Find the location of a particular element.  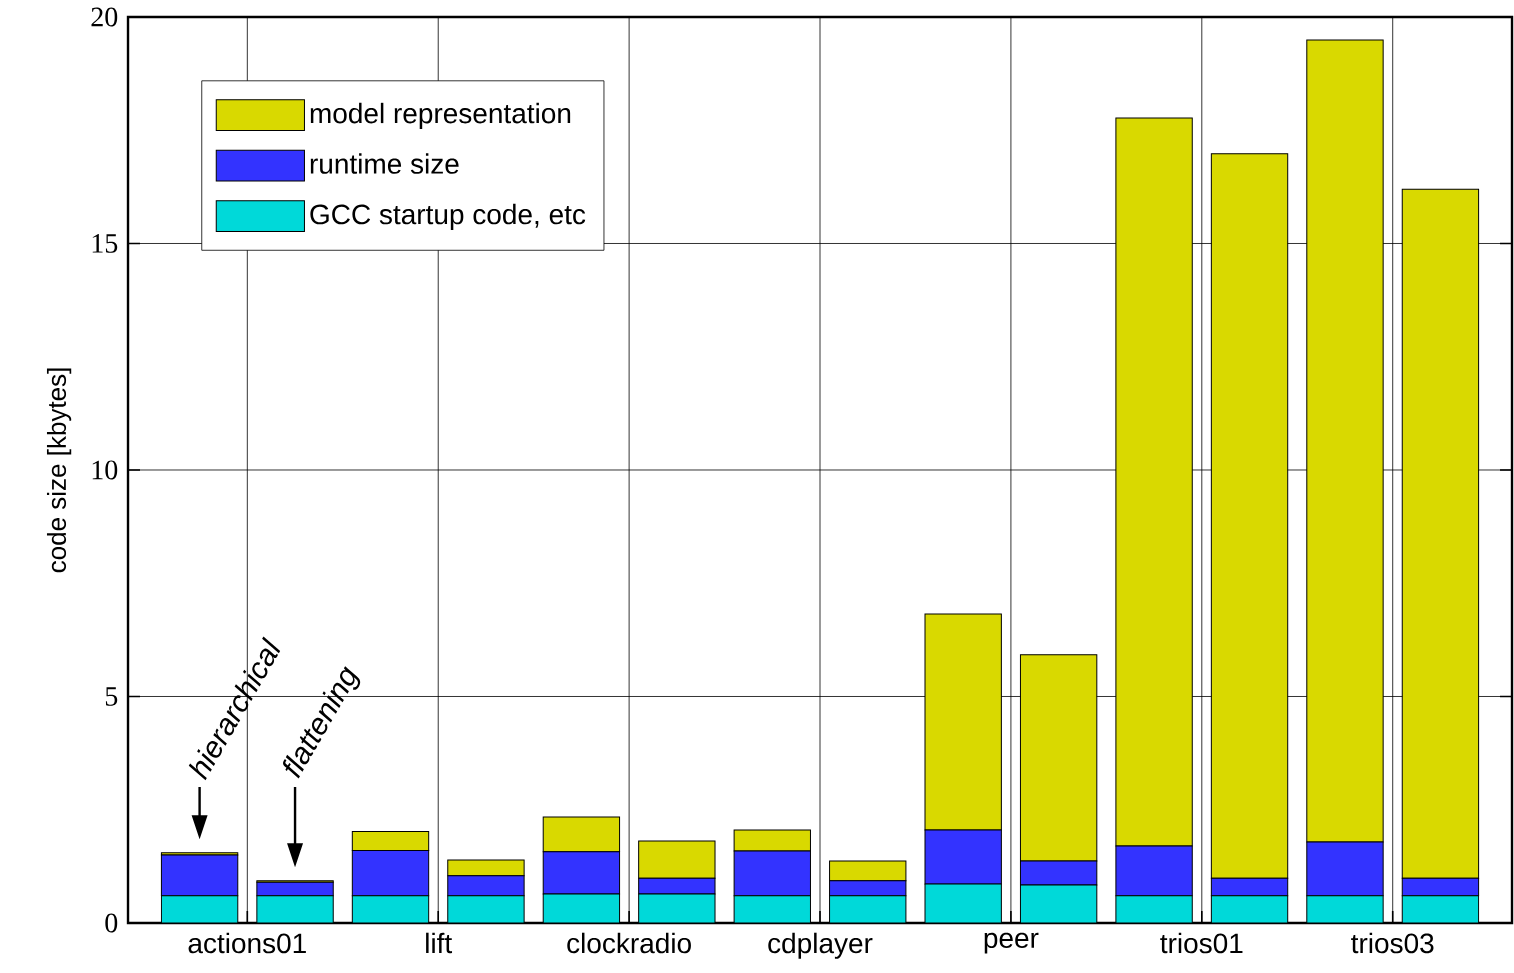

x-tick-label: lift is located at coordinates (439, 943).